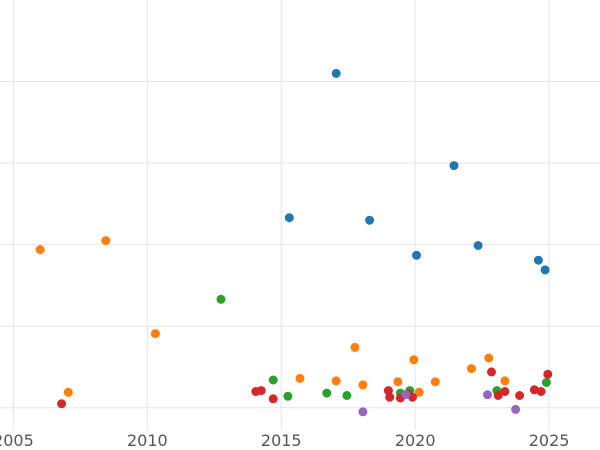  What do you see at coordinates (147, 440) in the screenshot?
I see `x-tick-label-2010: 2010` at bounding box center [147, 440].